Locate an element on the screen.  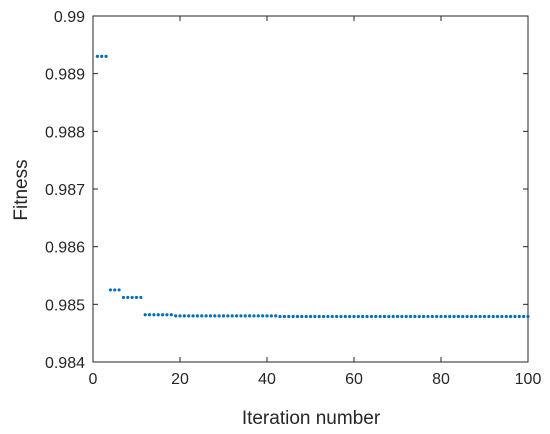
y-tick-label: 0.984 is located at coordinates (65, 363).